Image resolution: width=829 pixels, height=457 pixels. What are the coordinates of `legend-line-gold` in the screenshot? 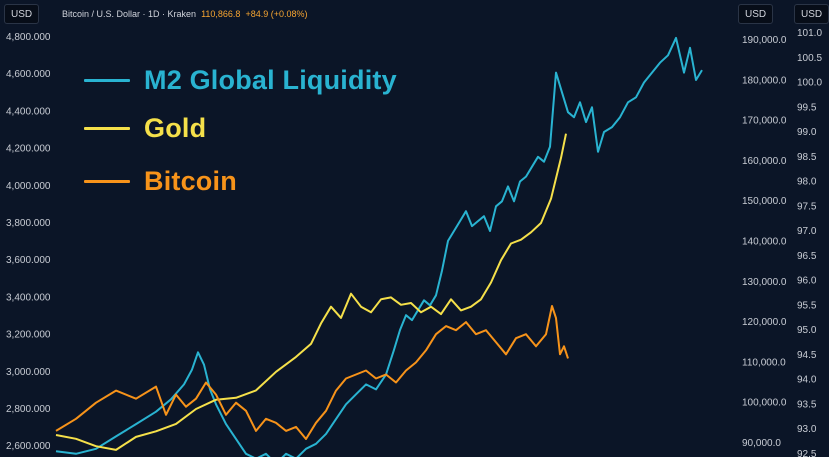 It's located at (107, 128).